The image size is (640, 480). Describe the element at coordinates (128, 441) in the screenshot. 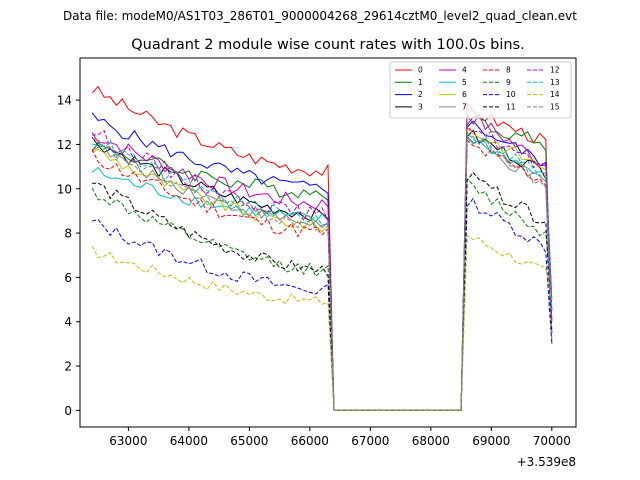

I see `x-tick-label: 63000` at that location.